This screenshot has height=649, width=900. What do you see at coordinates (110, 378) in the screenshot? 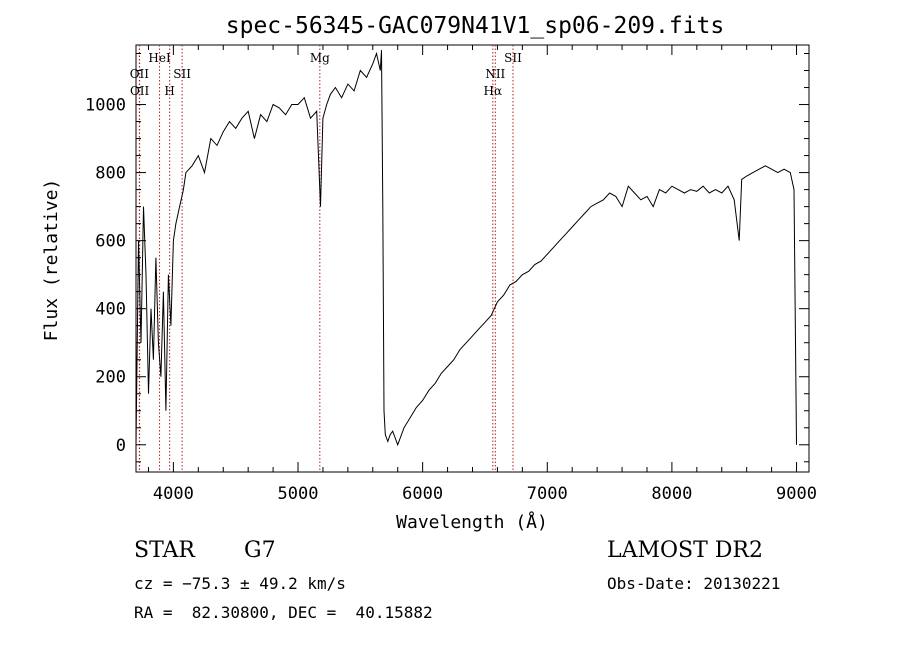
I see `y-tick-label: 200` at bounding box center [110, 378].